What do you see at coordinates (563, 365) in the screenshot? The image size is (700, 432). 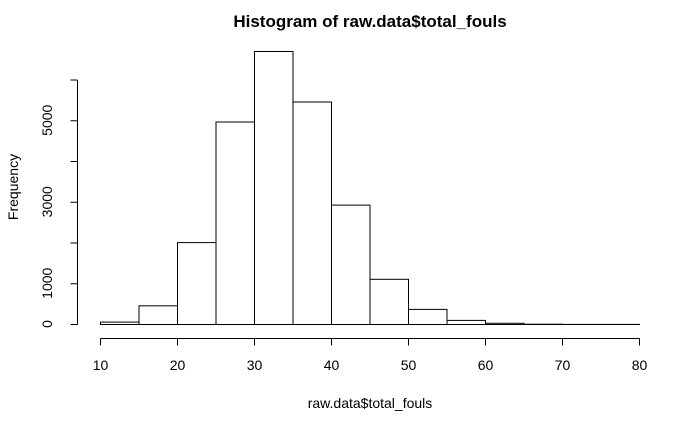 I see `x-tick-label: 70` at bounding box center [563, 365].